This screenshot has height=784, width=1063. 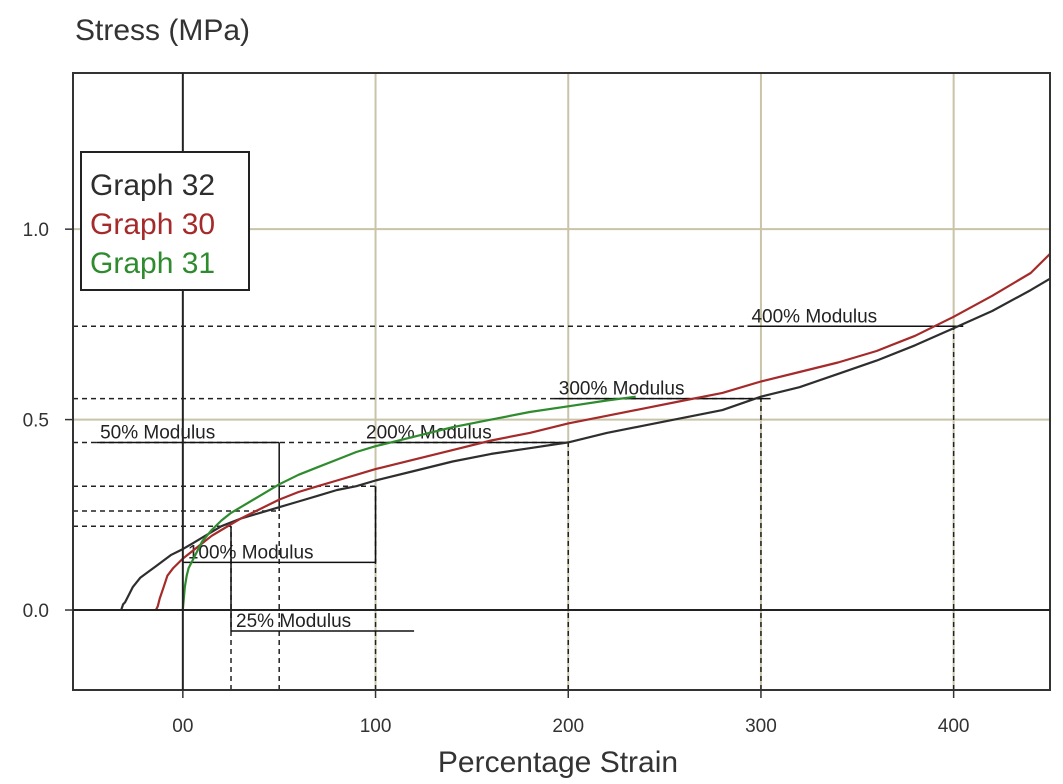 What do you see at coordinates (558, 762) in the screenshot?
I see `x-axis-label: Percentage Strain` at bounding box center [558, 762].